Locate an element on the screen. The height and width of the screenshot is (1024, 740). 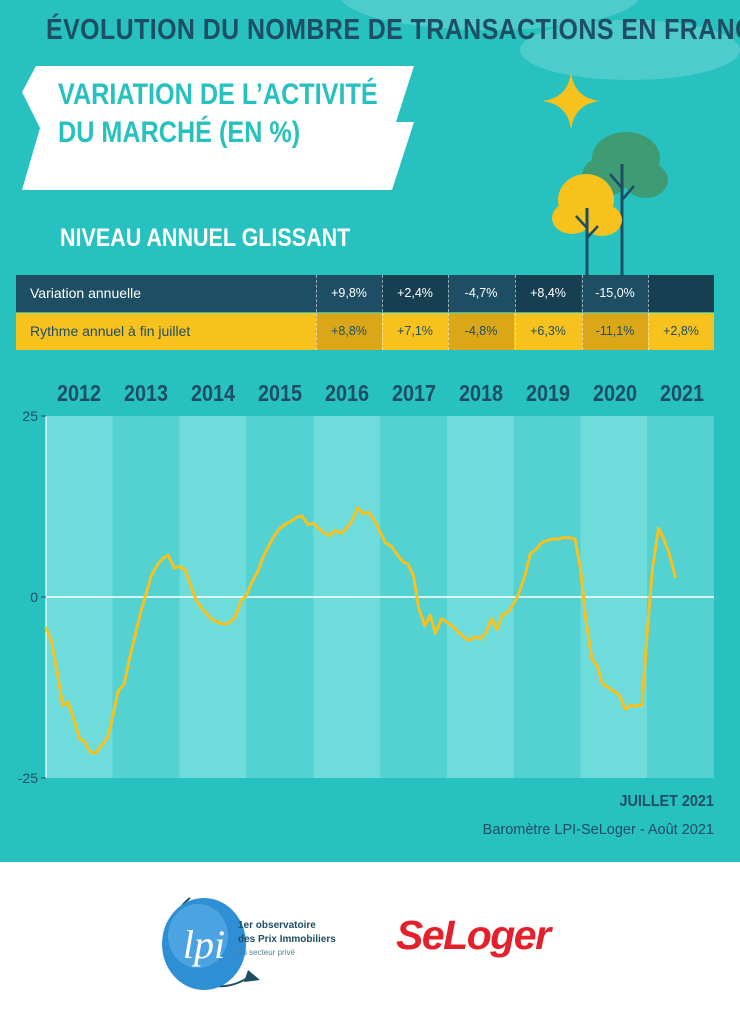
y-tick-label: 25 is located at coordinates (30, 416).